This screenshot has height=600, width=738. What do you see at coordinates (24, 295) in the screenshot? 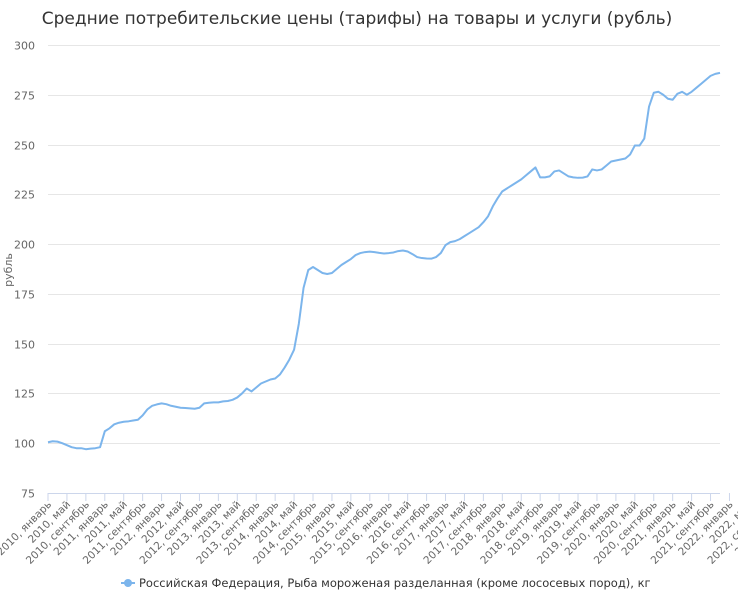
I see `y-tick-label: 175` at bounding box center [24, 295].